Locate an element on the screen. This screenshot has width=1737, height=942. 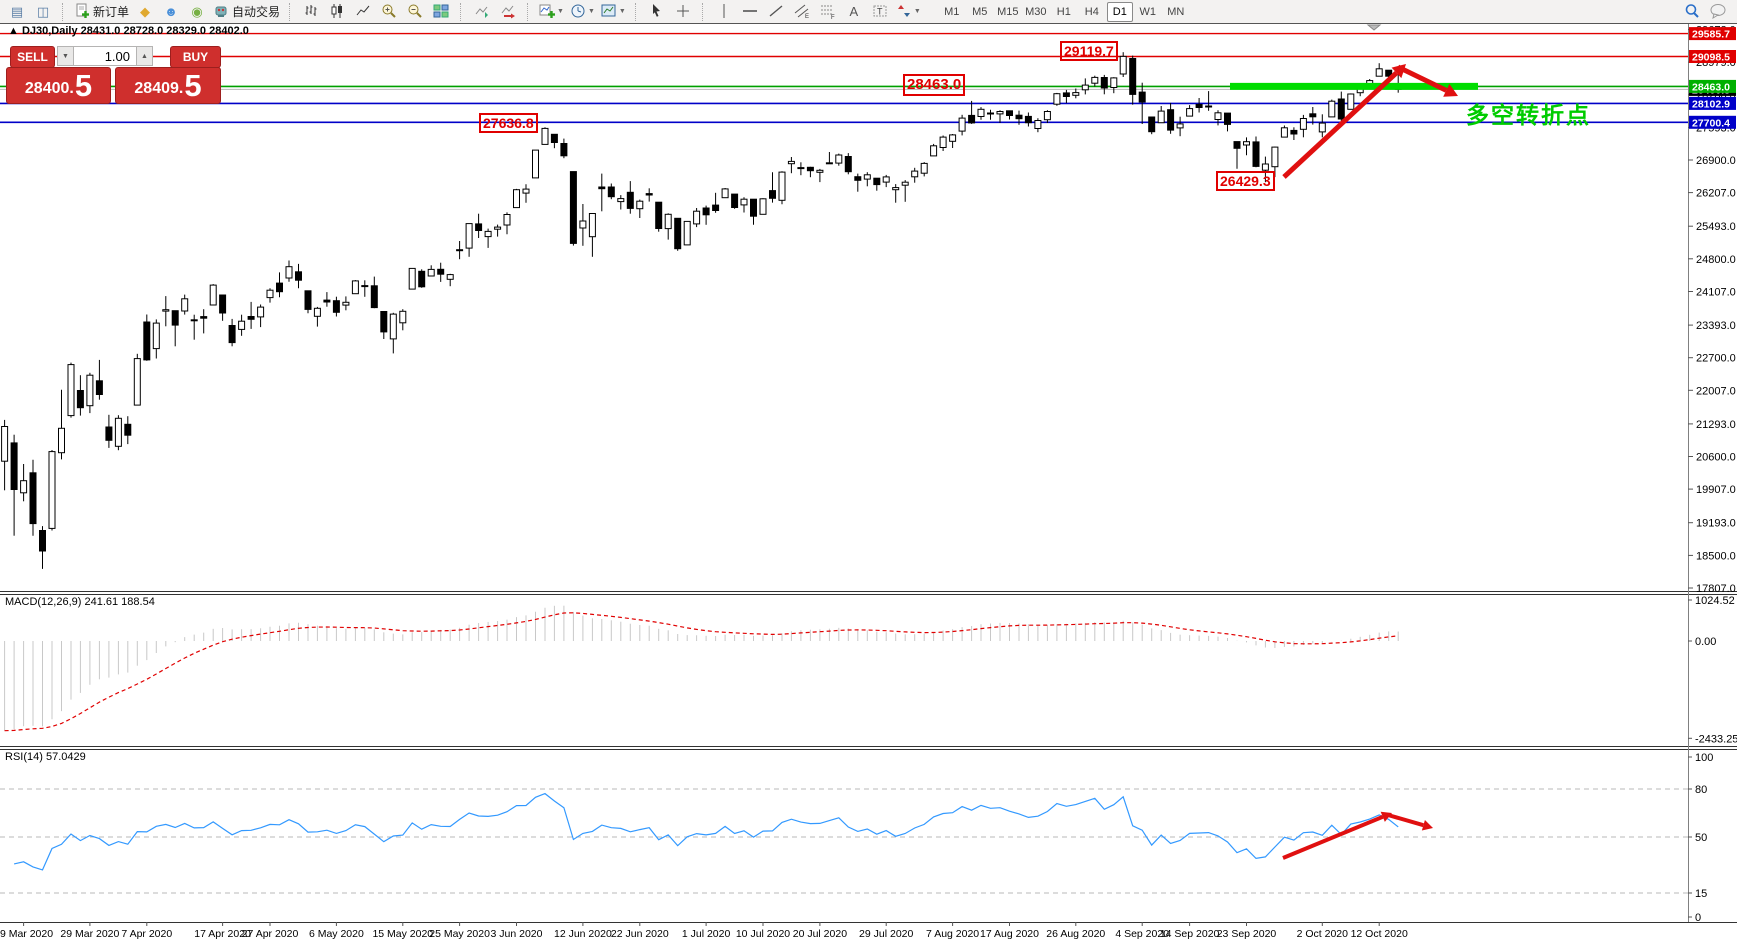
price-label-26429: 26429.3 is located at coordinates (1245, 181).